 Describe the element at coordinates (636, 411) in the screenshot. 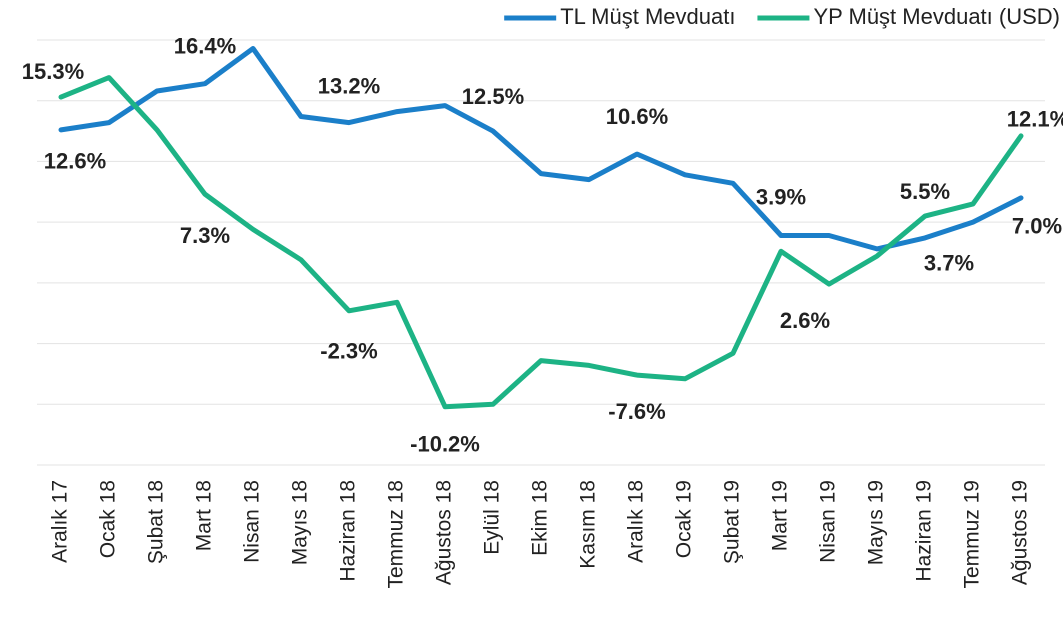

I see `data-label: -7.6%` at that location.